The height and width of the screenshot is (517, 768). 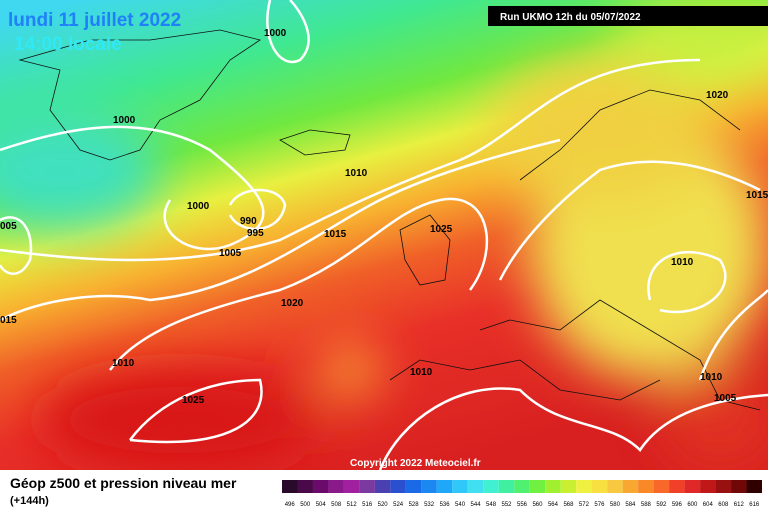 I want to click on colorbar-label: 580, so click(x=615, y=505).